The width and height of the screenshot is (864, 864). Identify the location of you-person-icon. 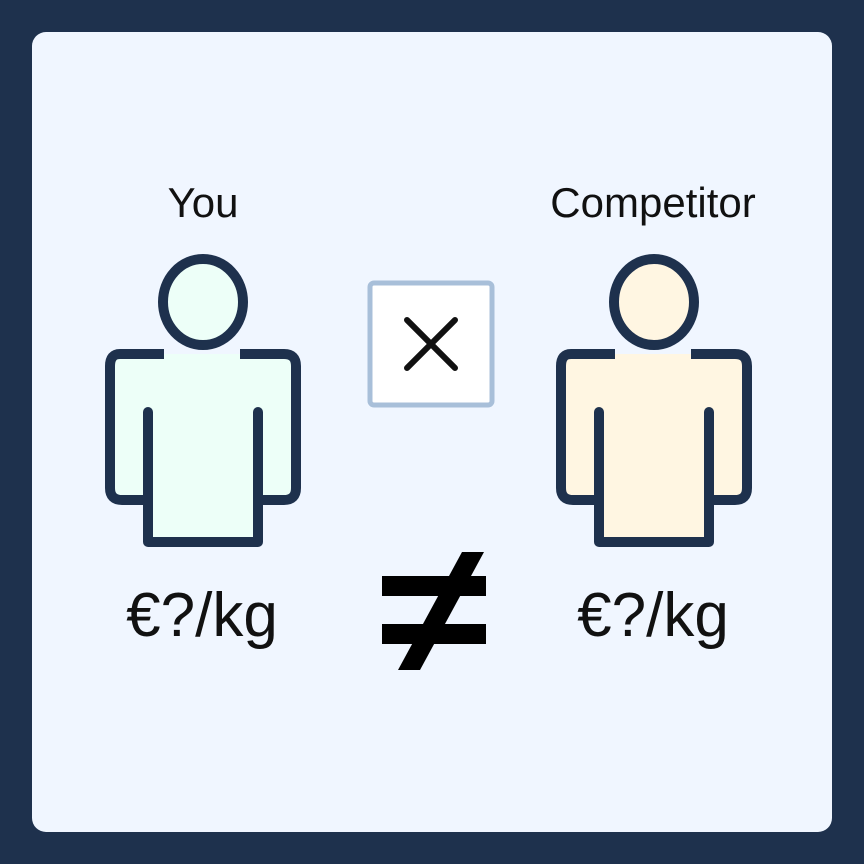
(203, 400).